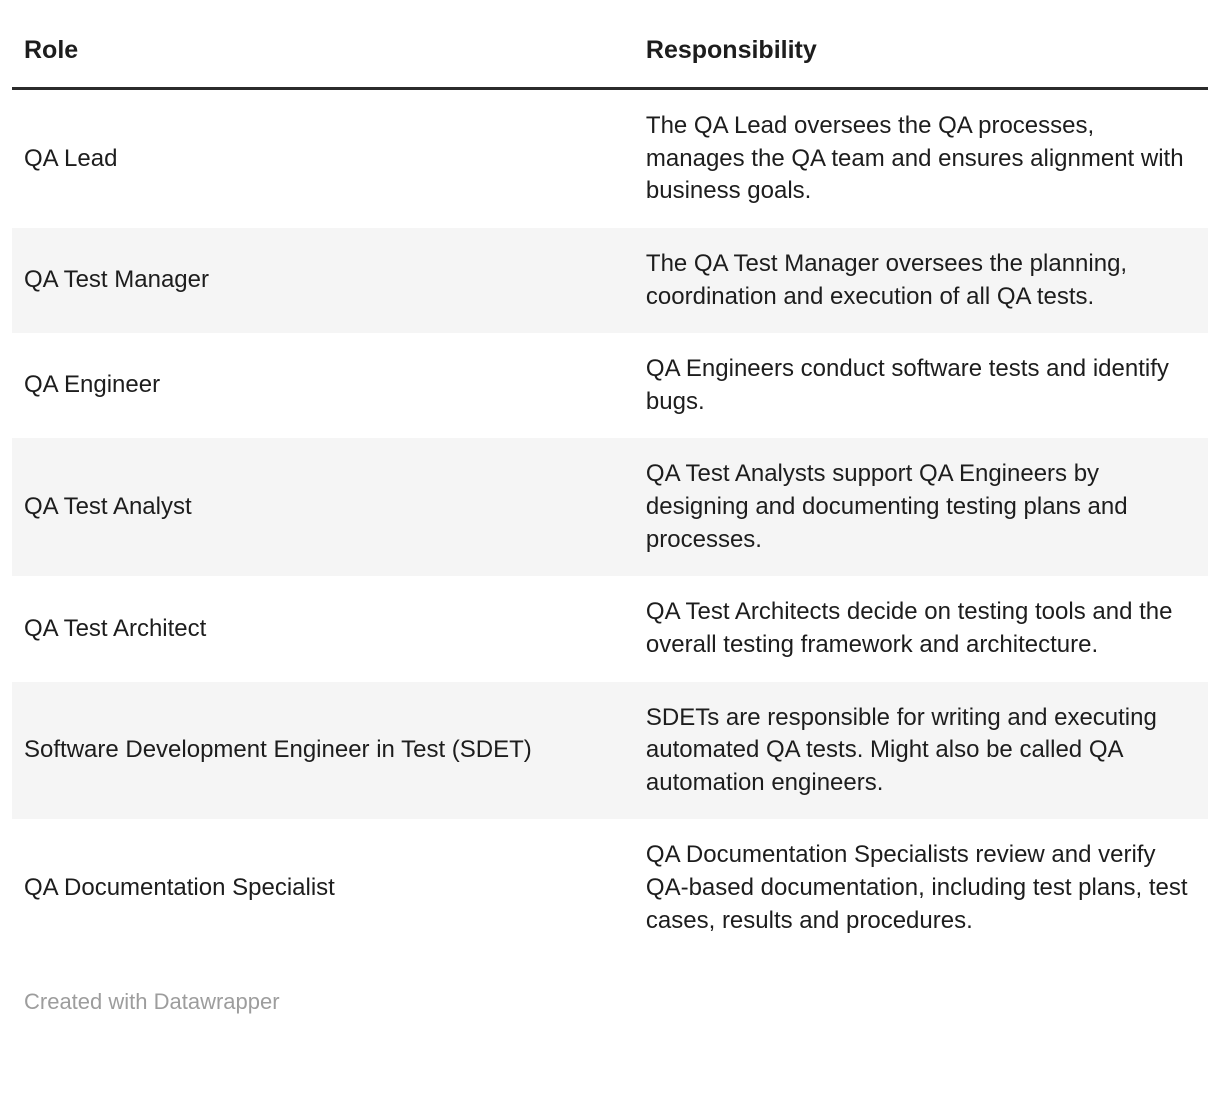 Image resolution: width=1220 pixels, height=1110 pixels. What do you see at coordinates (116, 280) in the screenshot?
I see `role-cell: QA Test Manager` at bounding box center [116, 280].